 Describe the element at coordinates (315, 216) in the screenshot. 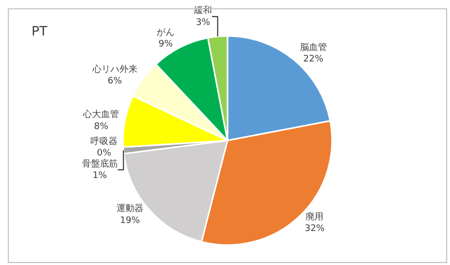

I see `slice-label: 廃用` at that location.